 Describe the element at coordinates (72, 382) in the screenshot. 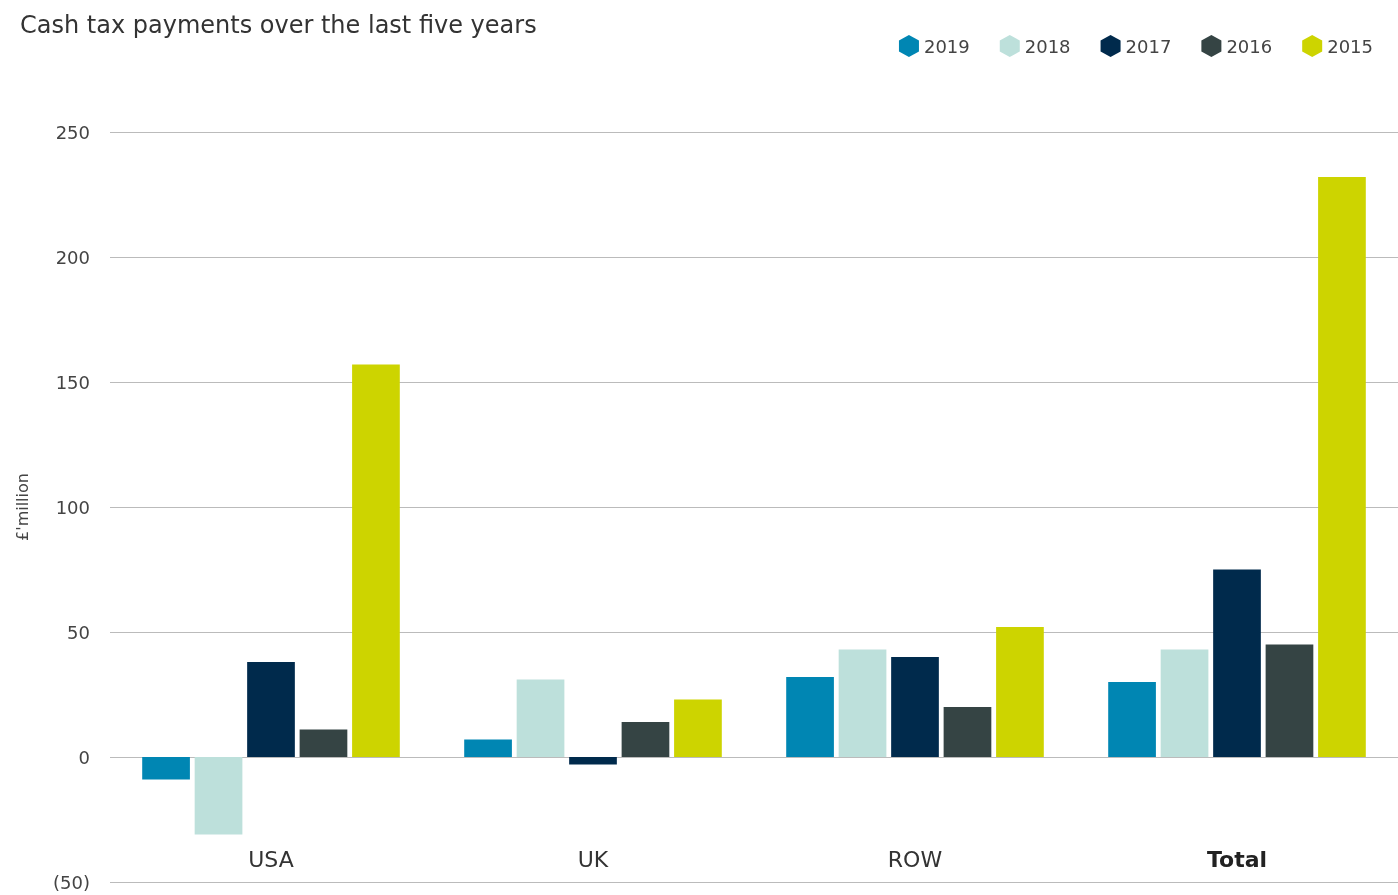

I see `y-tick-label: 150` at that location.